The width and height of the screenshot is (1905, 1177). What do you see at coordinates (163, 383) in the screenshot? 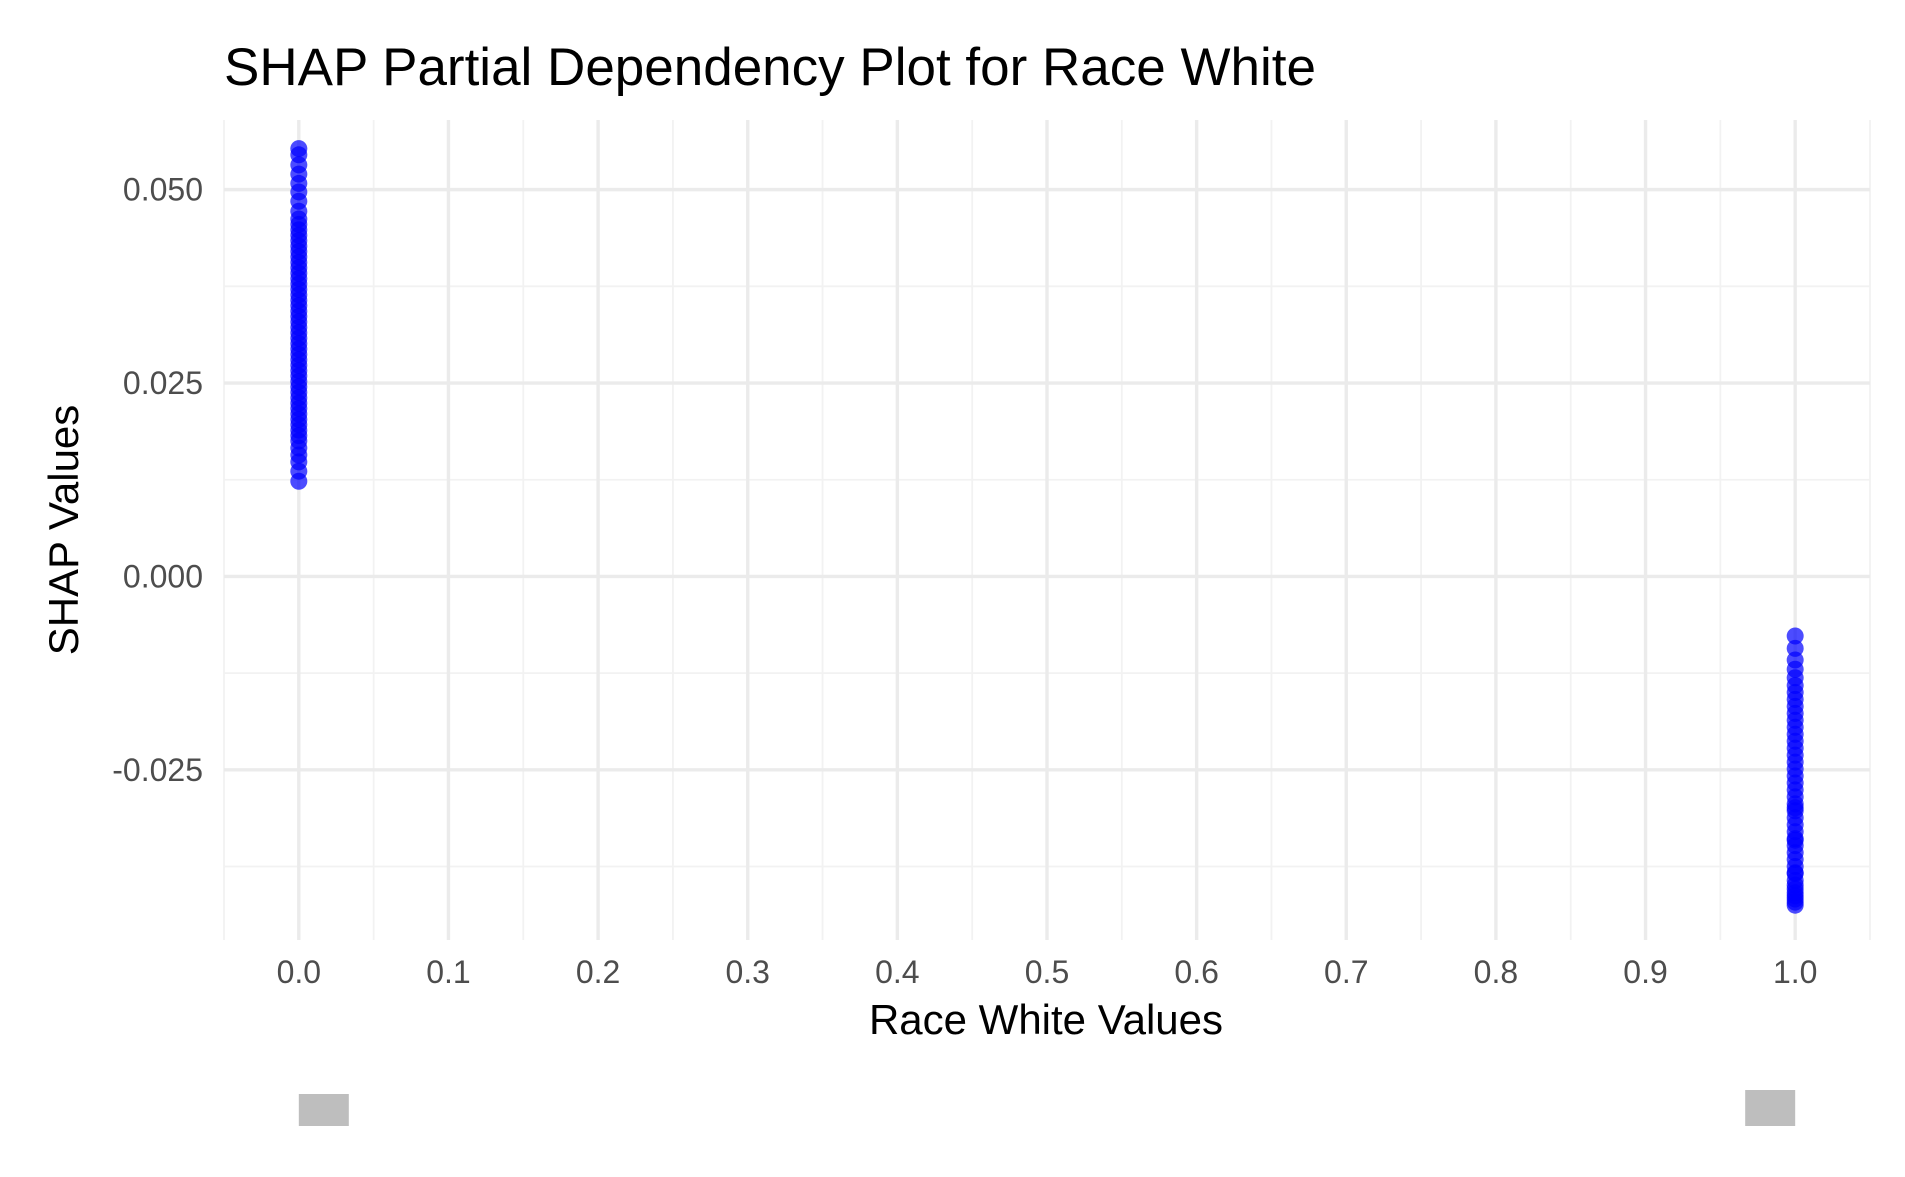
I see `y-tick-label: 0.025` at bounding box center [163, 383].